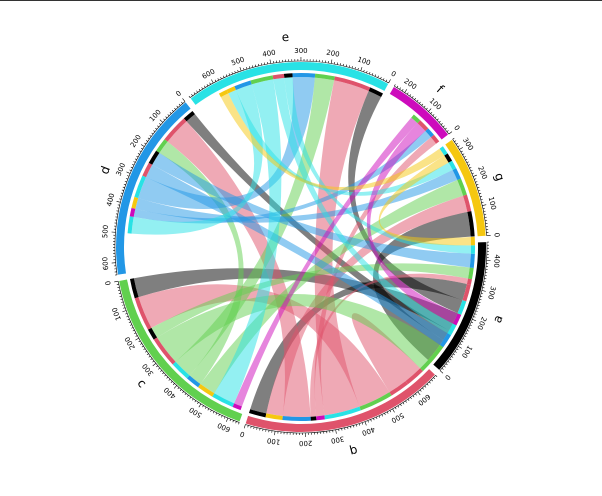 The height and width of the screenshot is (496, 602). Describe the element at coordinates (398, 418) in the screenshot. I see `tick-label-b-500: 500` at that location.